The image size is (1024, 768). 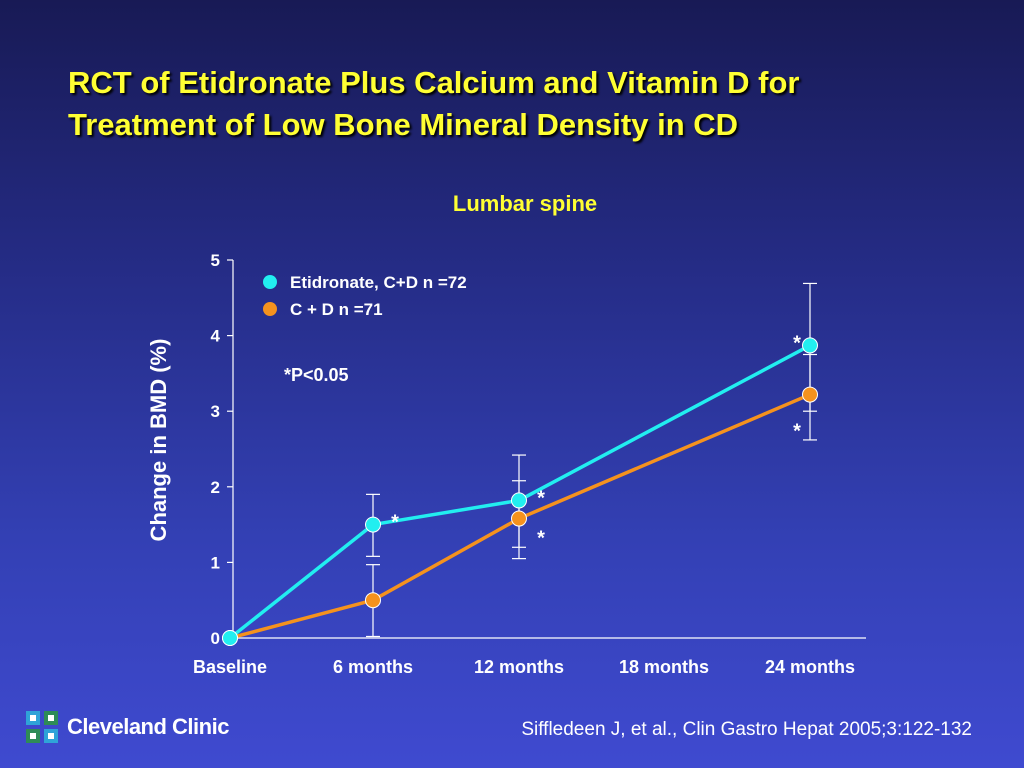 I want to click on significance-note: *P<0.05, so click(x=316, y=375).